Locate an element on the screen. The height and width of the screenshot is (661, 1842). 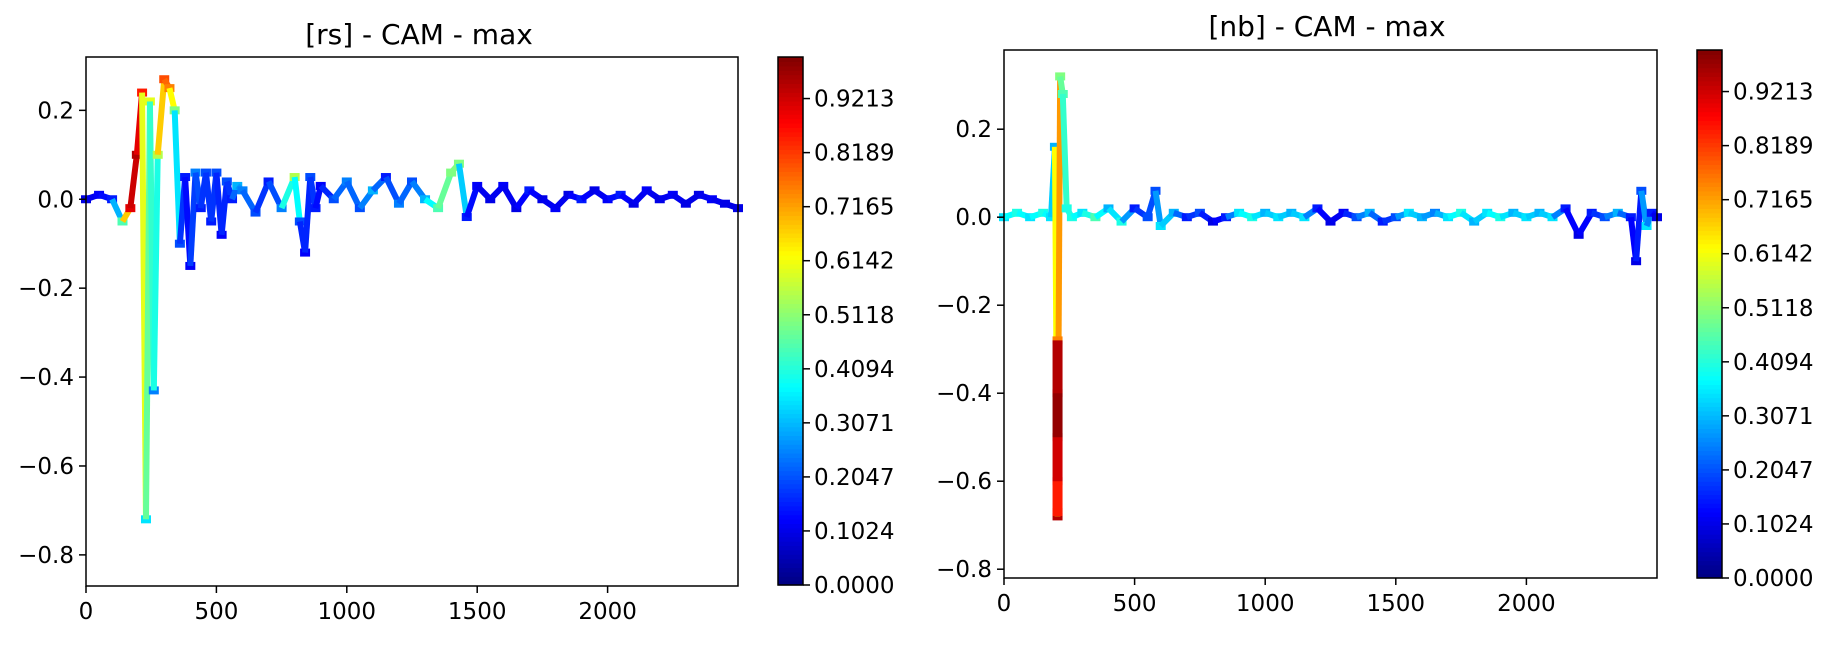
colorbar-frame is located at coordinates (1709, 314).